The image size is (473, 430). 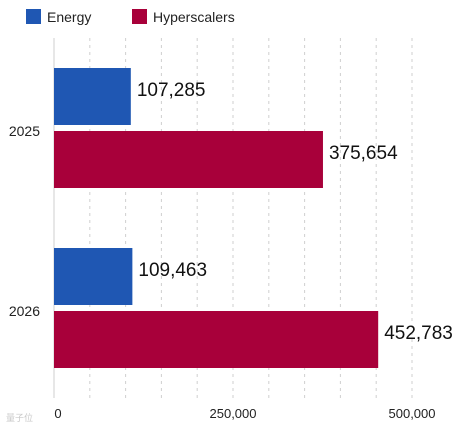 What do you see at coordinates (418, 333) in the screenshot?
I see `data-label-hyperscalers-2026: 452,783` at bounding box center [418, 333].